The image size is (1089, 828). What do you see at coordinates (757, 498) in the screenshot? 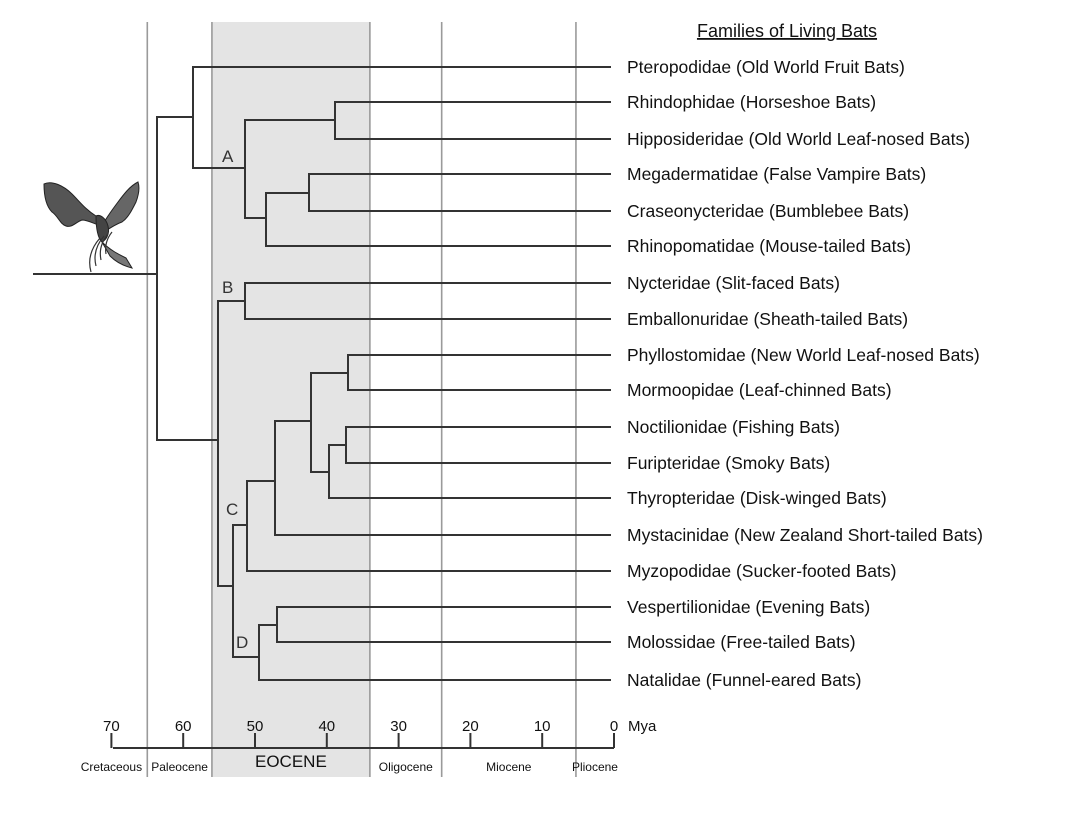
I see `family-label: Thyropteridae (Disk-winged Bats)` at bounding box center [757, 498].